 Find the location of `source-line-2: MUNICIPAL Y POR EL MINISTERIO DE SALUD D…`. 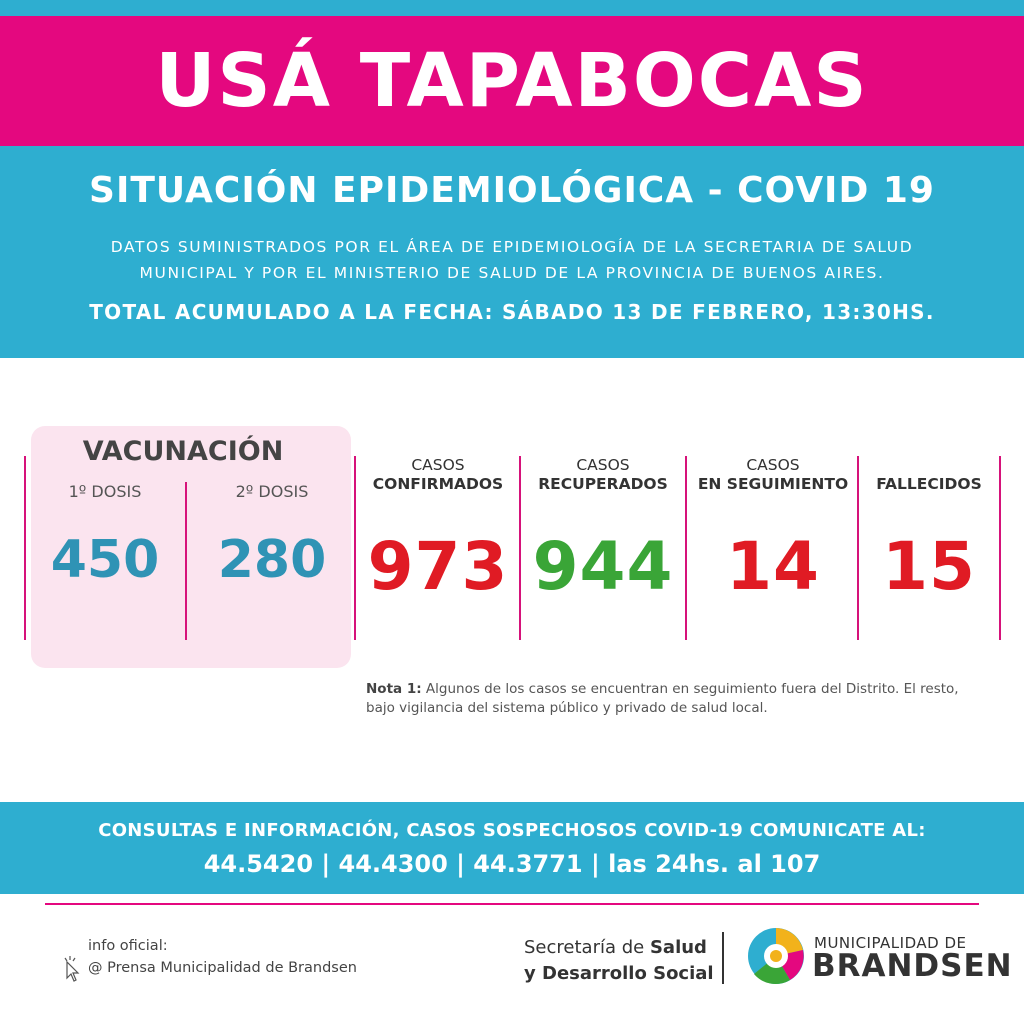

source-line-2: MUNICIPAL Y POR EL MINISTERIO DE SALUD D… is located at coordinates (512, 273).